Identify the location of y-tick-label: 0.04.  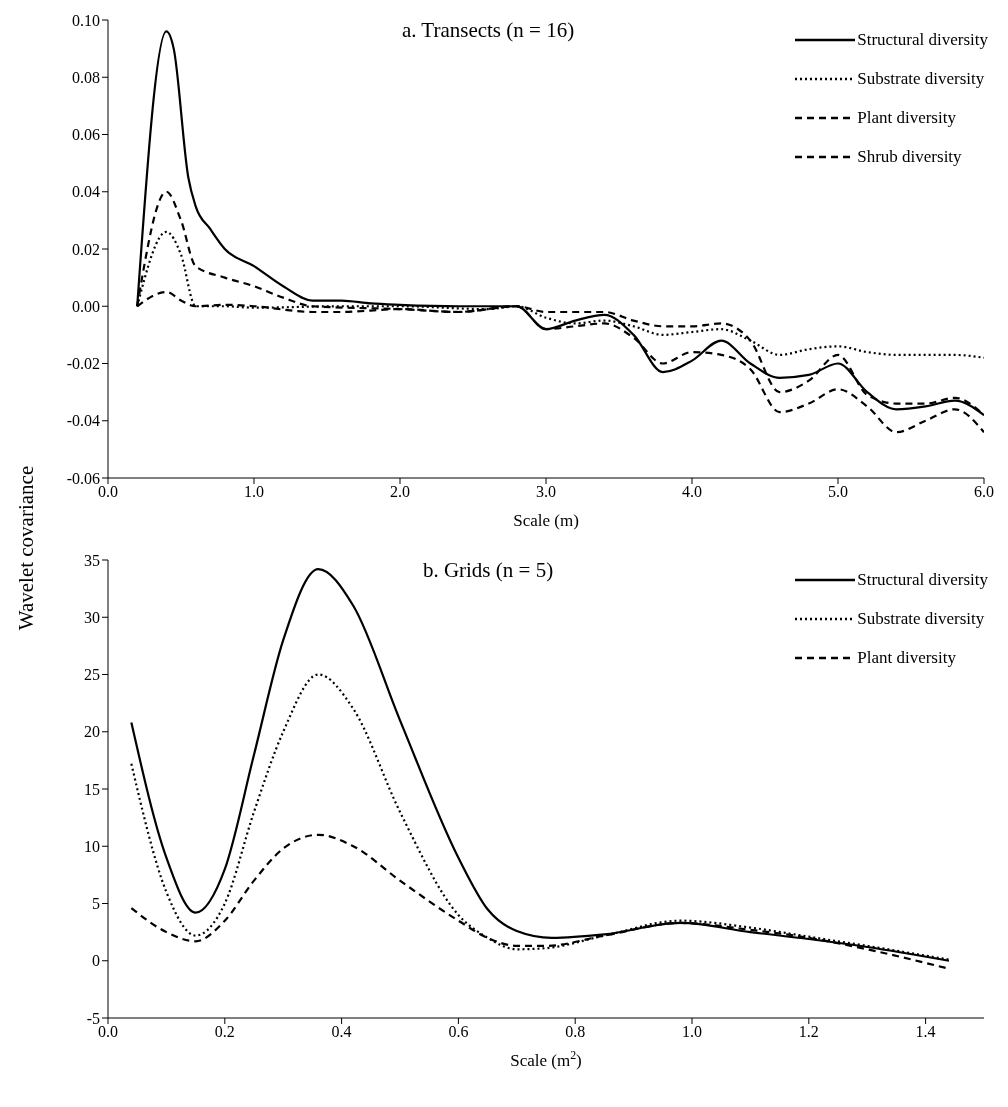
(86, 192).